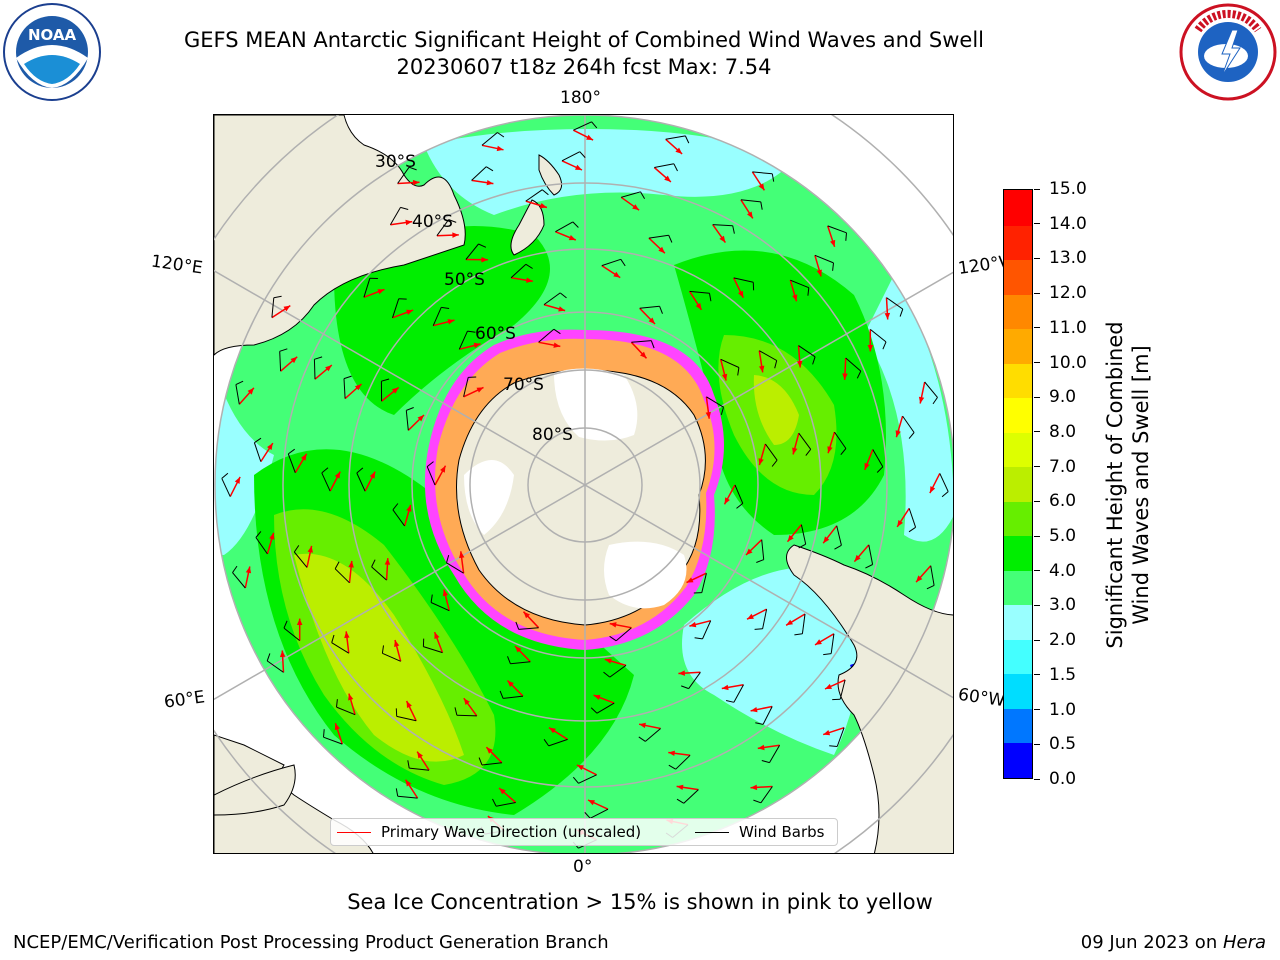  Describe the element at coordinates (583, 867) in the screenshot. I see `lon-label-0: 0°` at that location.